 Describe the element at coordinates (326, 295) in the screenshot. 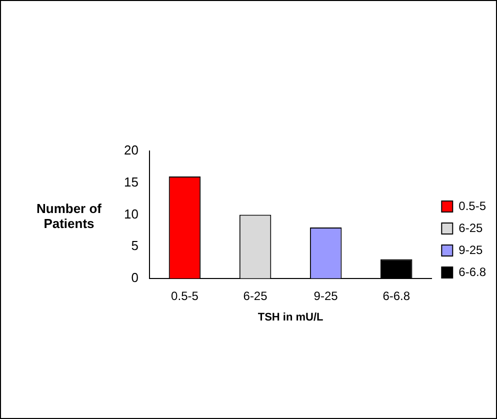

I see `x-tick-label: 9-25` at that location.